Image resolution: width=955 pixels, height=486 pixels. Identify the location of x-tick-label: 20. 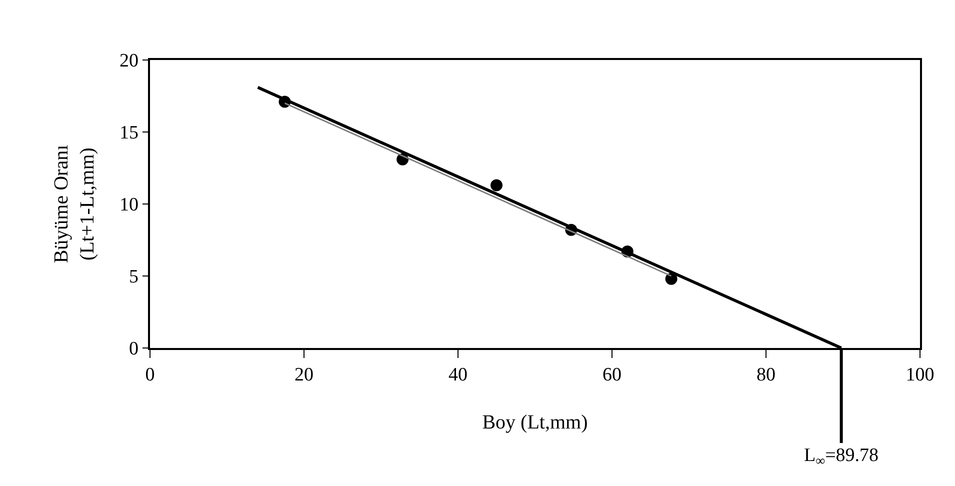
(304, 375).